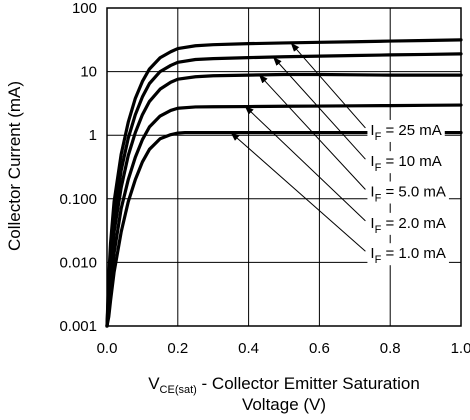  I want to click on series-label-rest: = 25 mA, so click(411, 130).